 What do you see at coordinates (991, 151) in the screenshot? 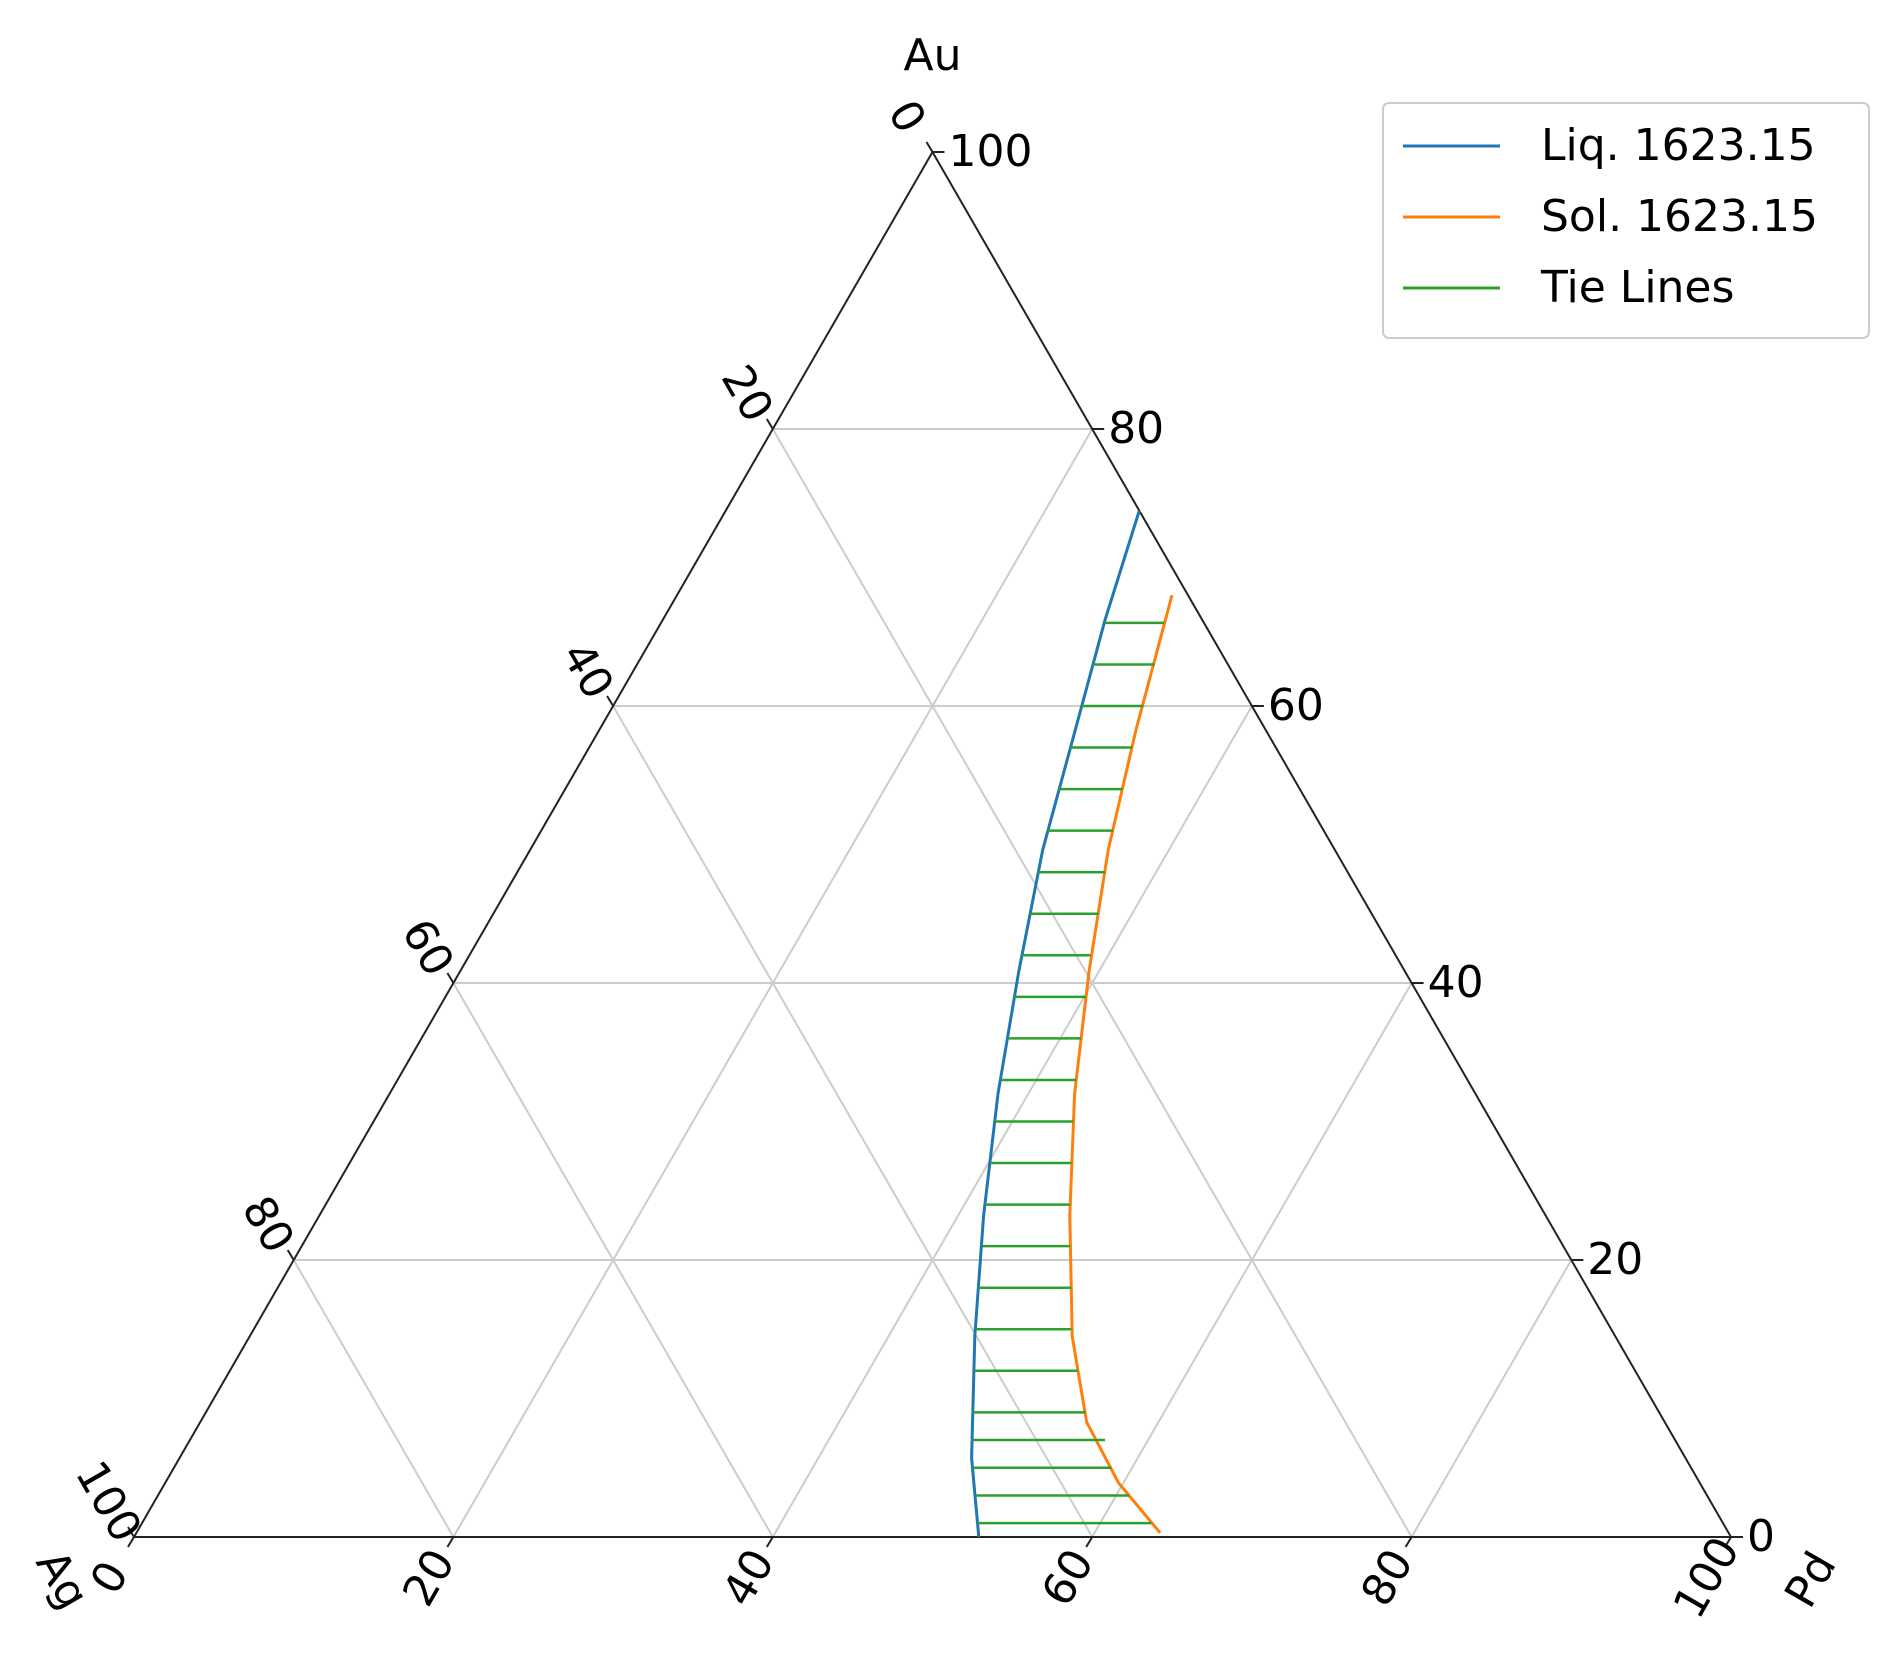
I see `right-tick-label: 100` at bounding box center [991, 151].